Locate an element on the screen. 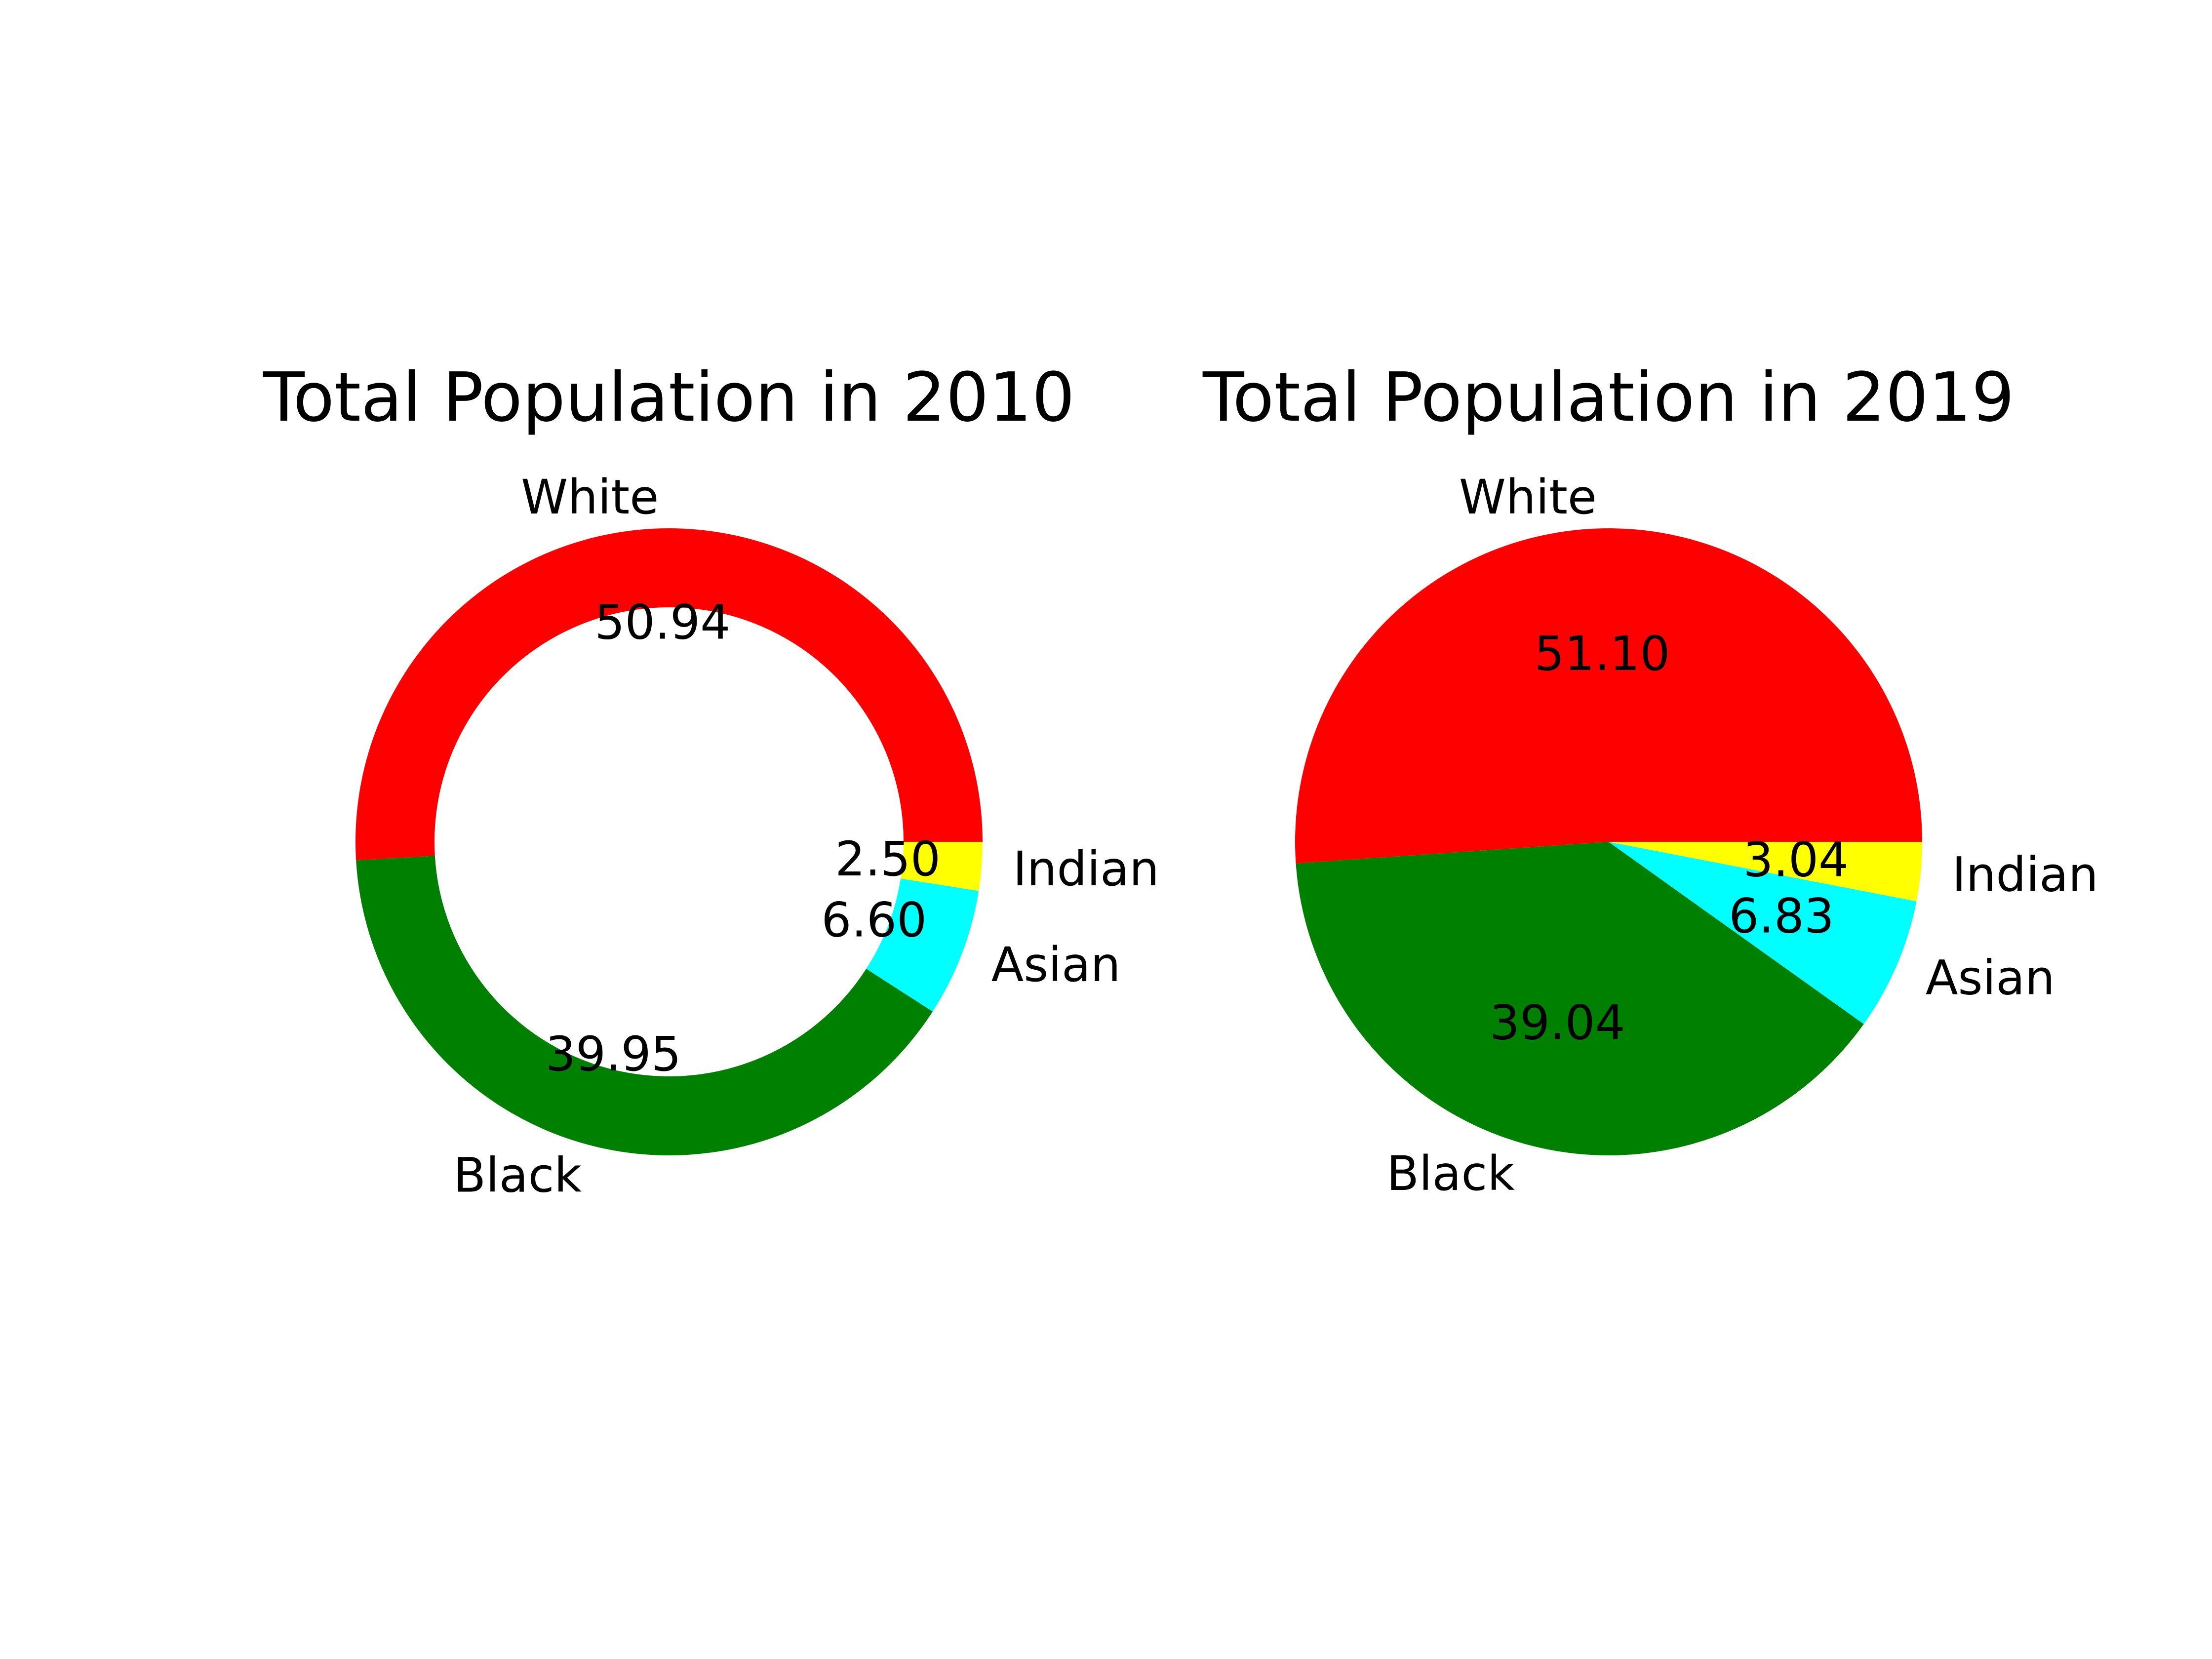  value-label-indian: 2.50 is located at coordinates (888, 859).